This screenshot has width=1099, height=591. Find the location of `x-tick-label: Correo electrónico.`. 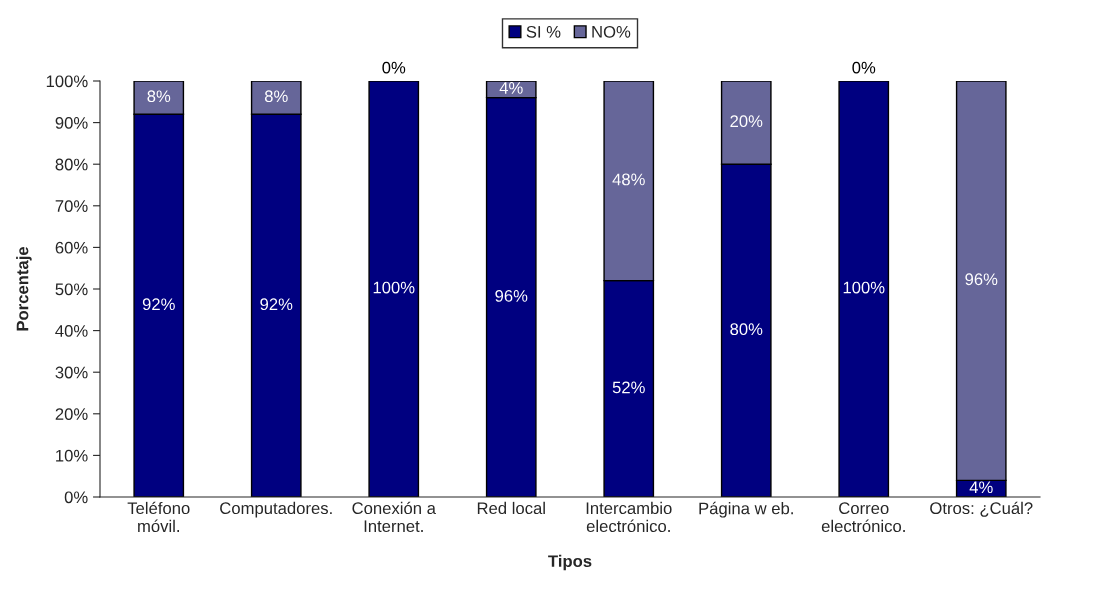

x-tick-label: Correo electrónico. is located at coordinates (863, 517).